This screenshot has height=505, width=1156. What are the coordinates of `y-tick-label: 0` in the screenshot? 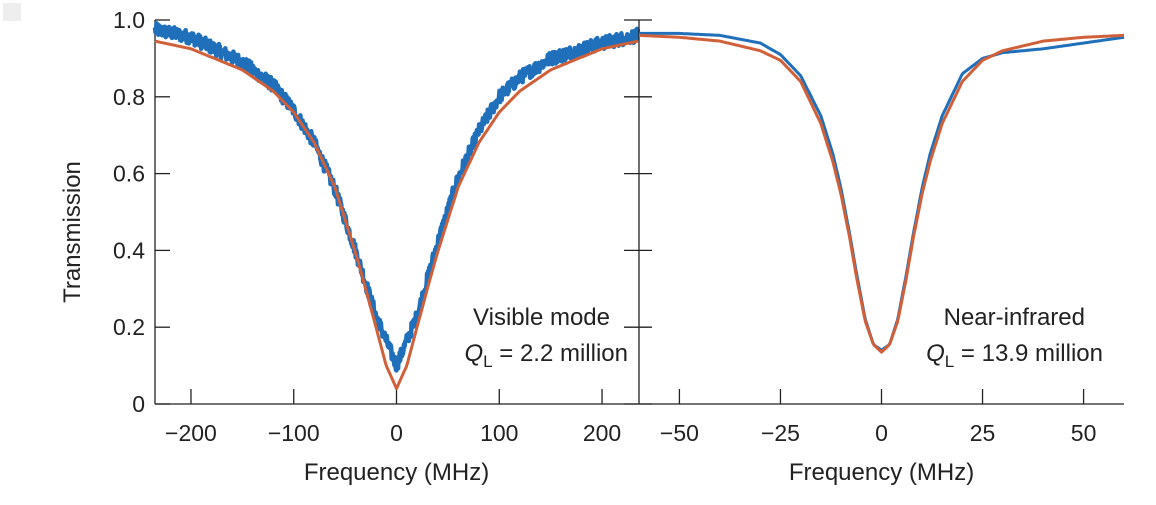 It's located at (138, 404).